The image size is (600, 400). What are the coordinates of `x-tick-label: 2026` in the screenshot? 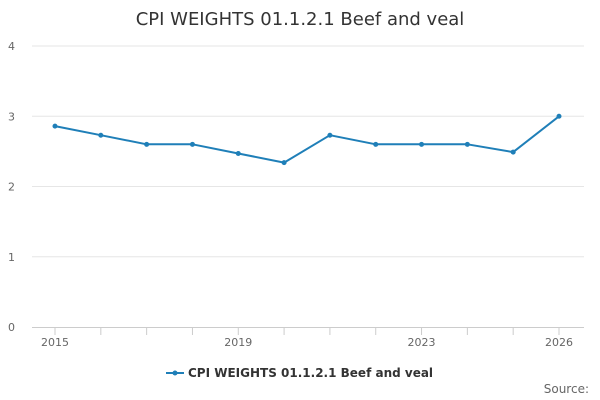 It's located at (559, 342).